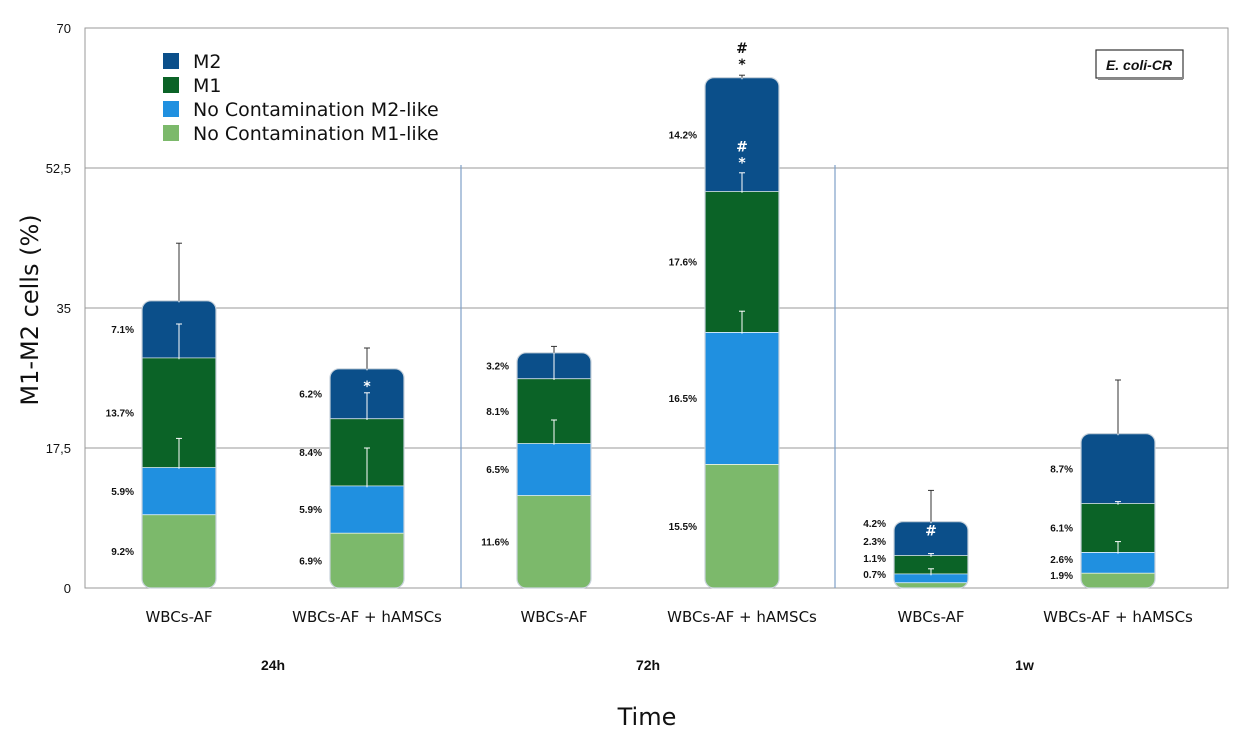 The width and height of the screenshot is (1243, 743). I want to click on legend-swatch-m2, so click(171, 61).